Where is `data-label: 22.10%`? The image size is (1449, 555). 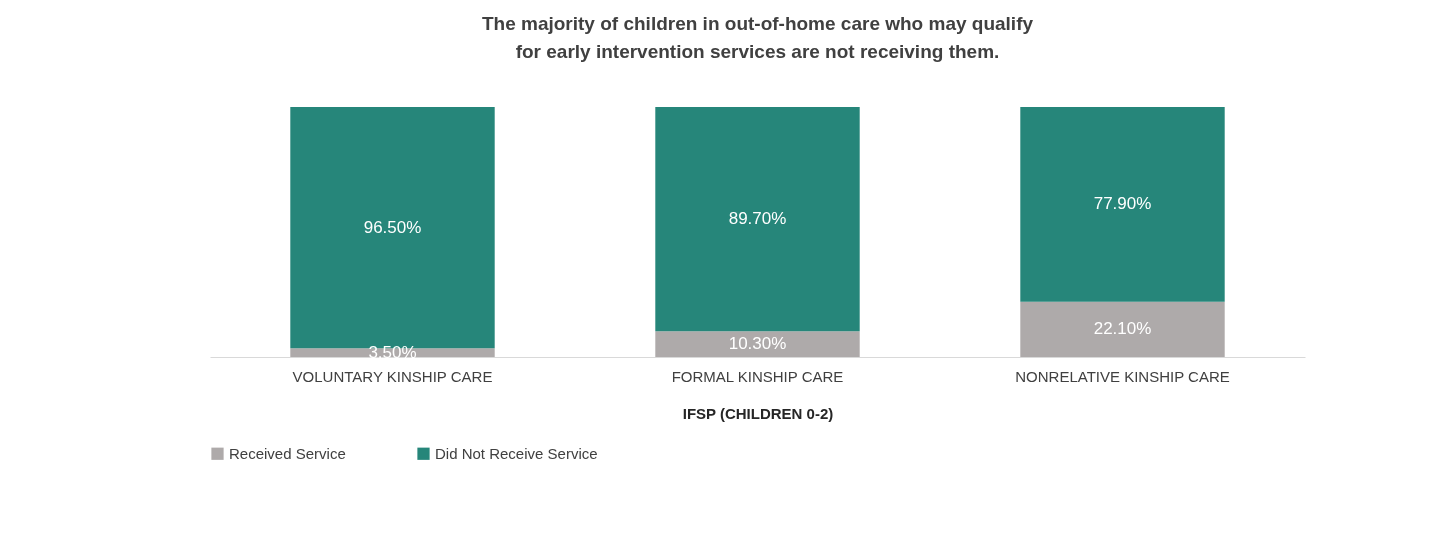 data-label: 22.10% is located at coordinates (1122, 329).